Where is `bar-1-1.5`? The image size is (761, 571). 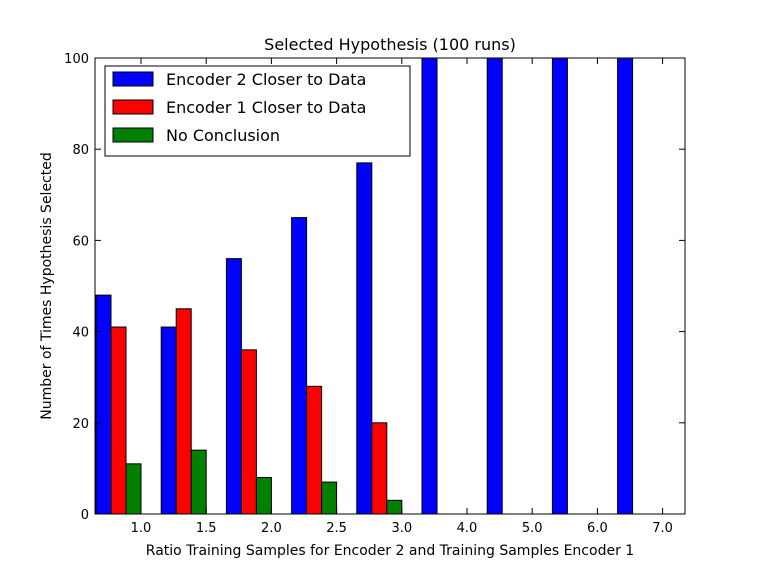 bar-1-1.5 is located at coordinates (168, 420).